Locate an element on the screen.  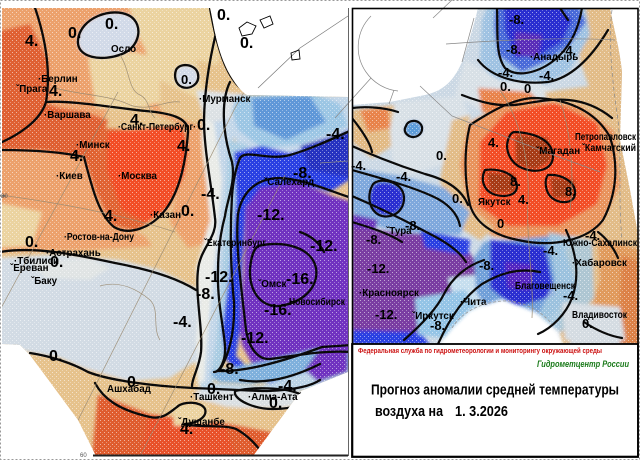
svg-text: ˇЕреван is located at coordinates (29, 268).